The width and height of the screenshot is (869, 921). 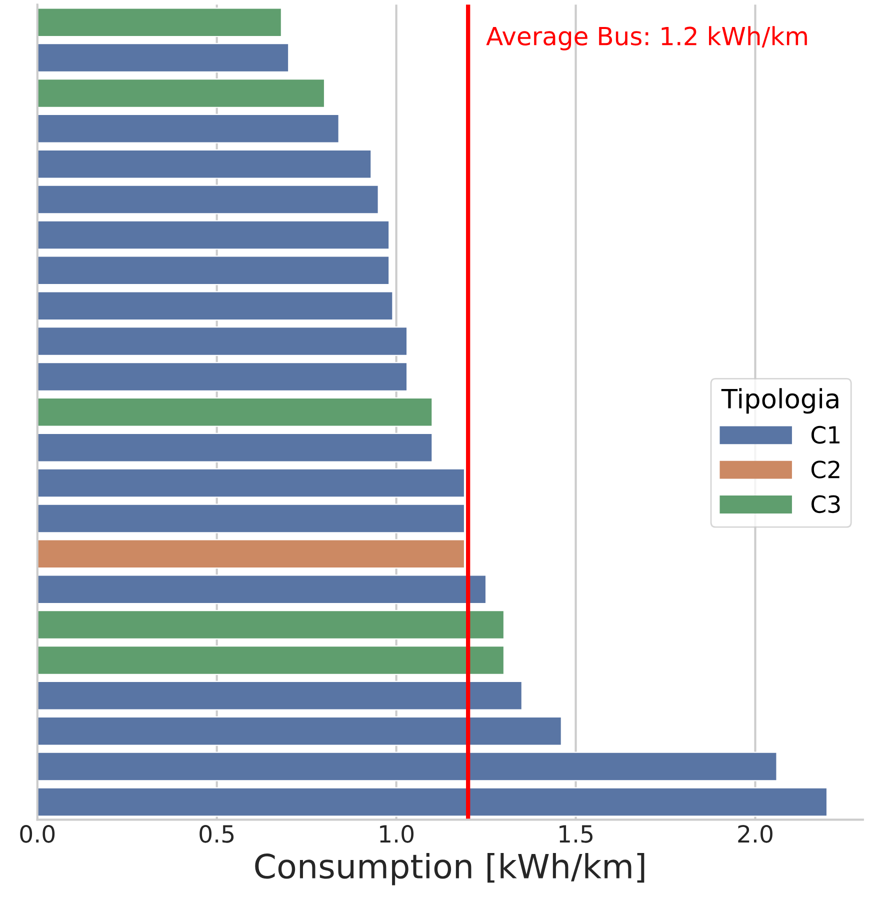 I want to click on x-tick-label: 1.5, so click(x=576, y=834).